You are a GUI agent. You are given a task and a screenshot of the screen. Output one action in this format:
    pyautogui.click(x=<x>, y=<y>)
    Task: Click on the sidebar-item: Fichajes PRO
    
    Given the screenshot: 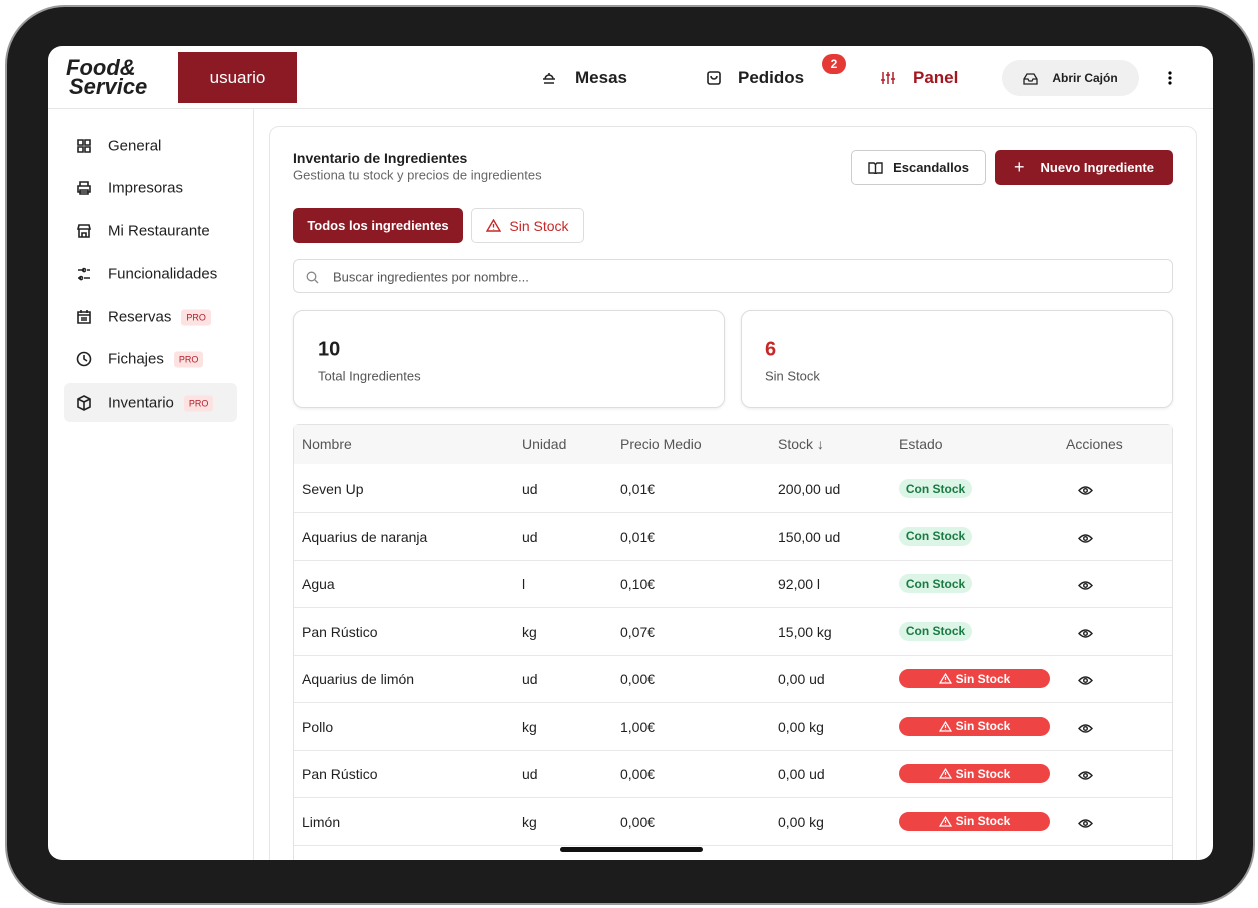 What is the action you would take?
    pyautogui.click(x=156, y=359)
    